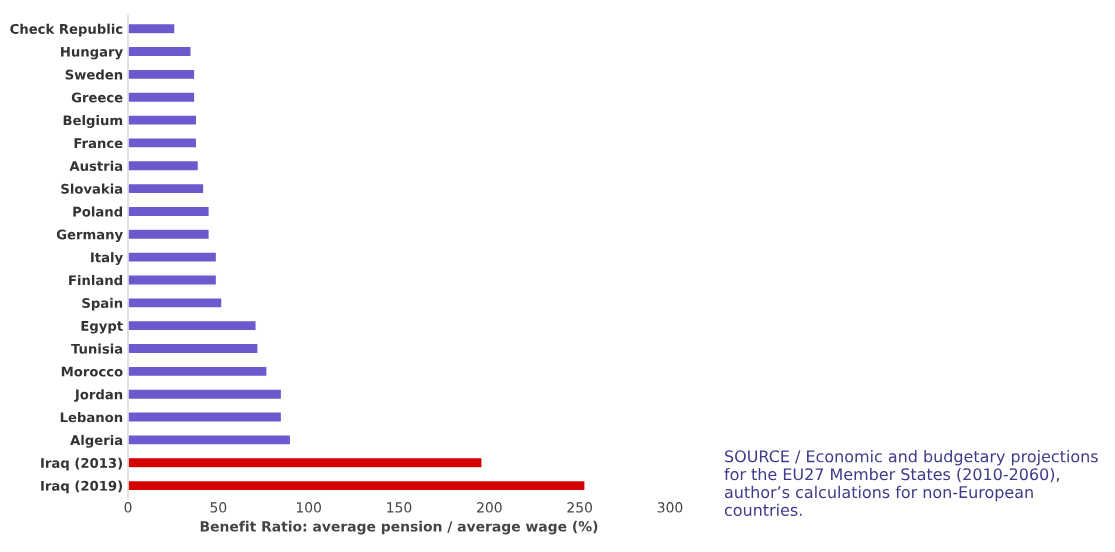 The height and width of the screenshot is (552, 1115). Describe the element at coordinates (82, 464) in the screenshot. I see `y-tick-label: Iraq (2013)` at that location.